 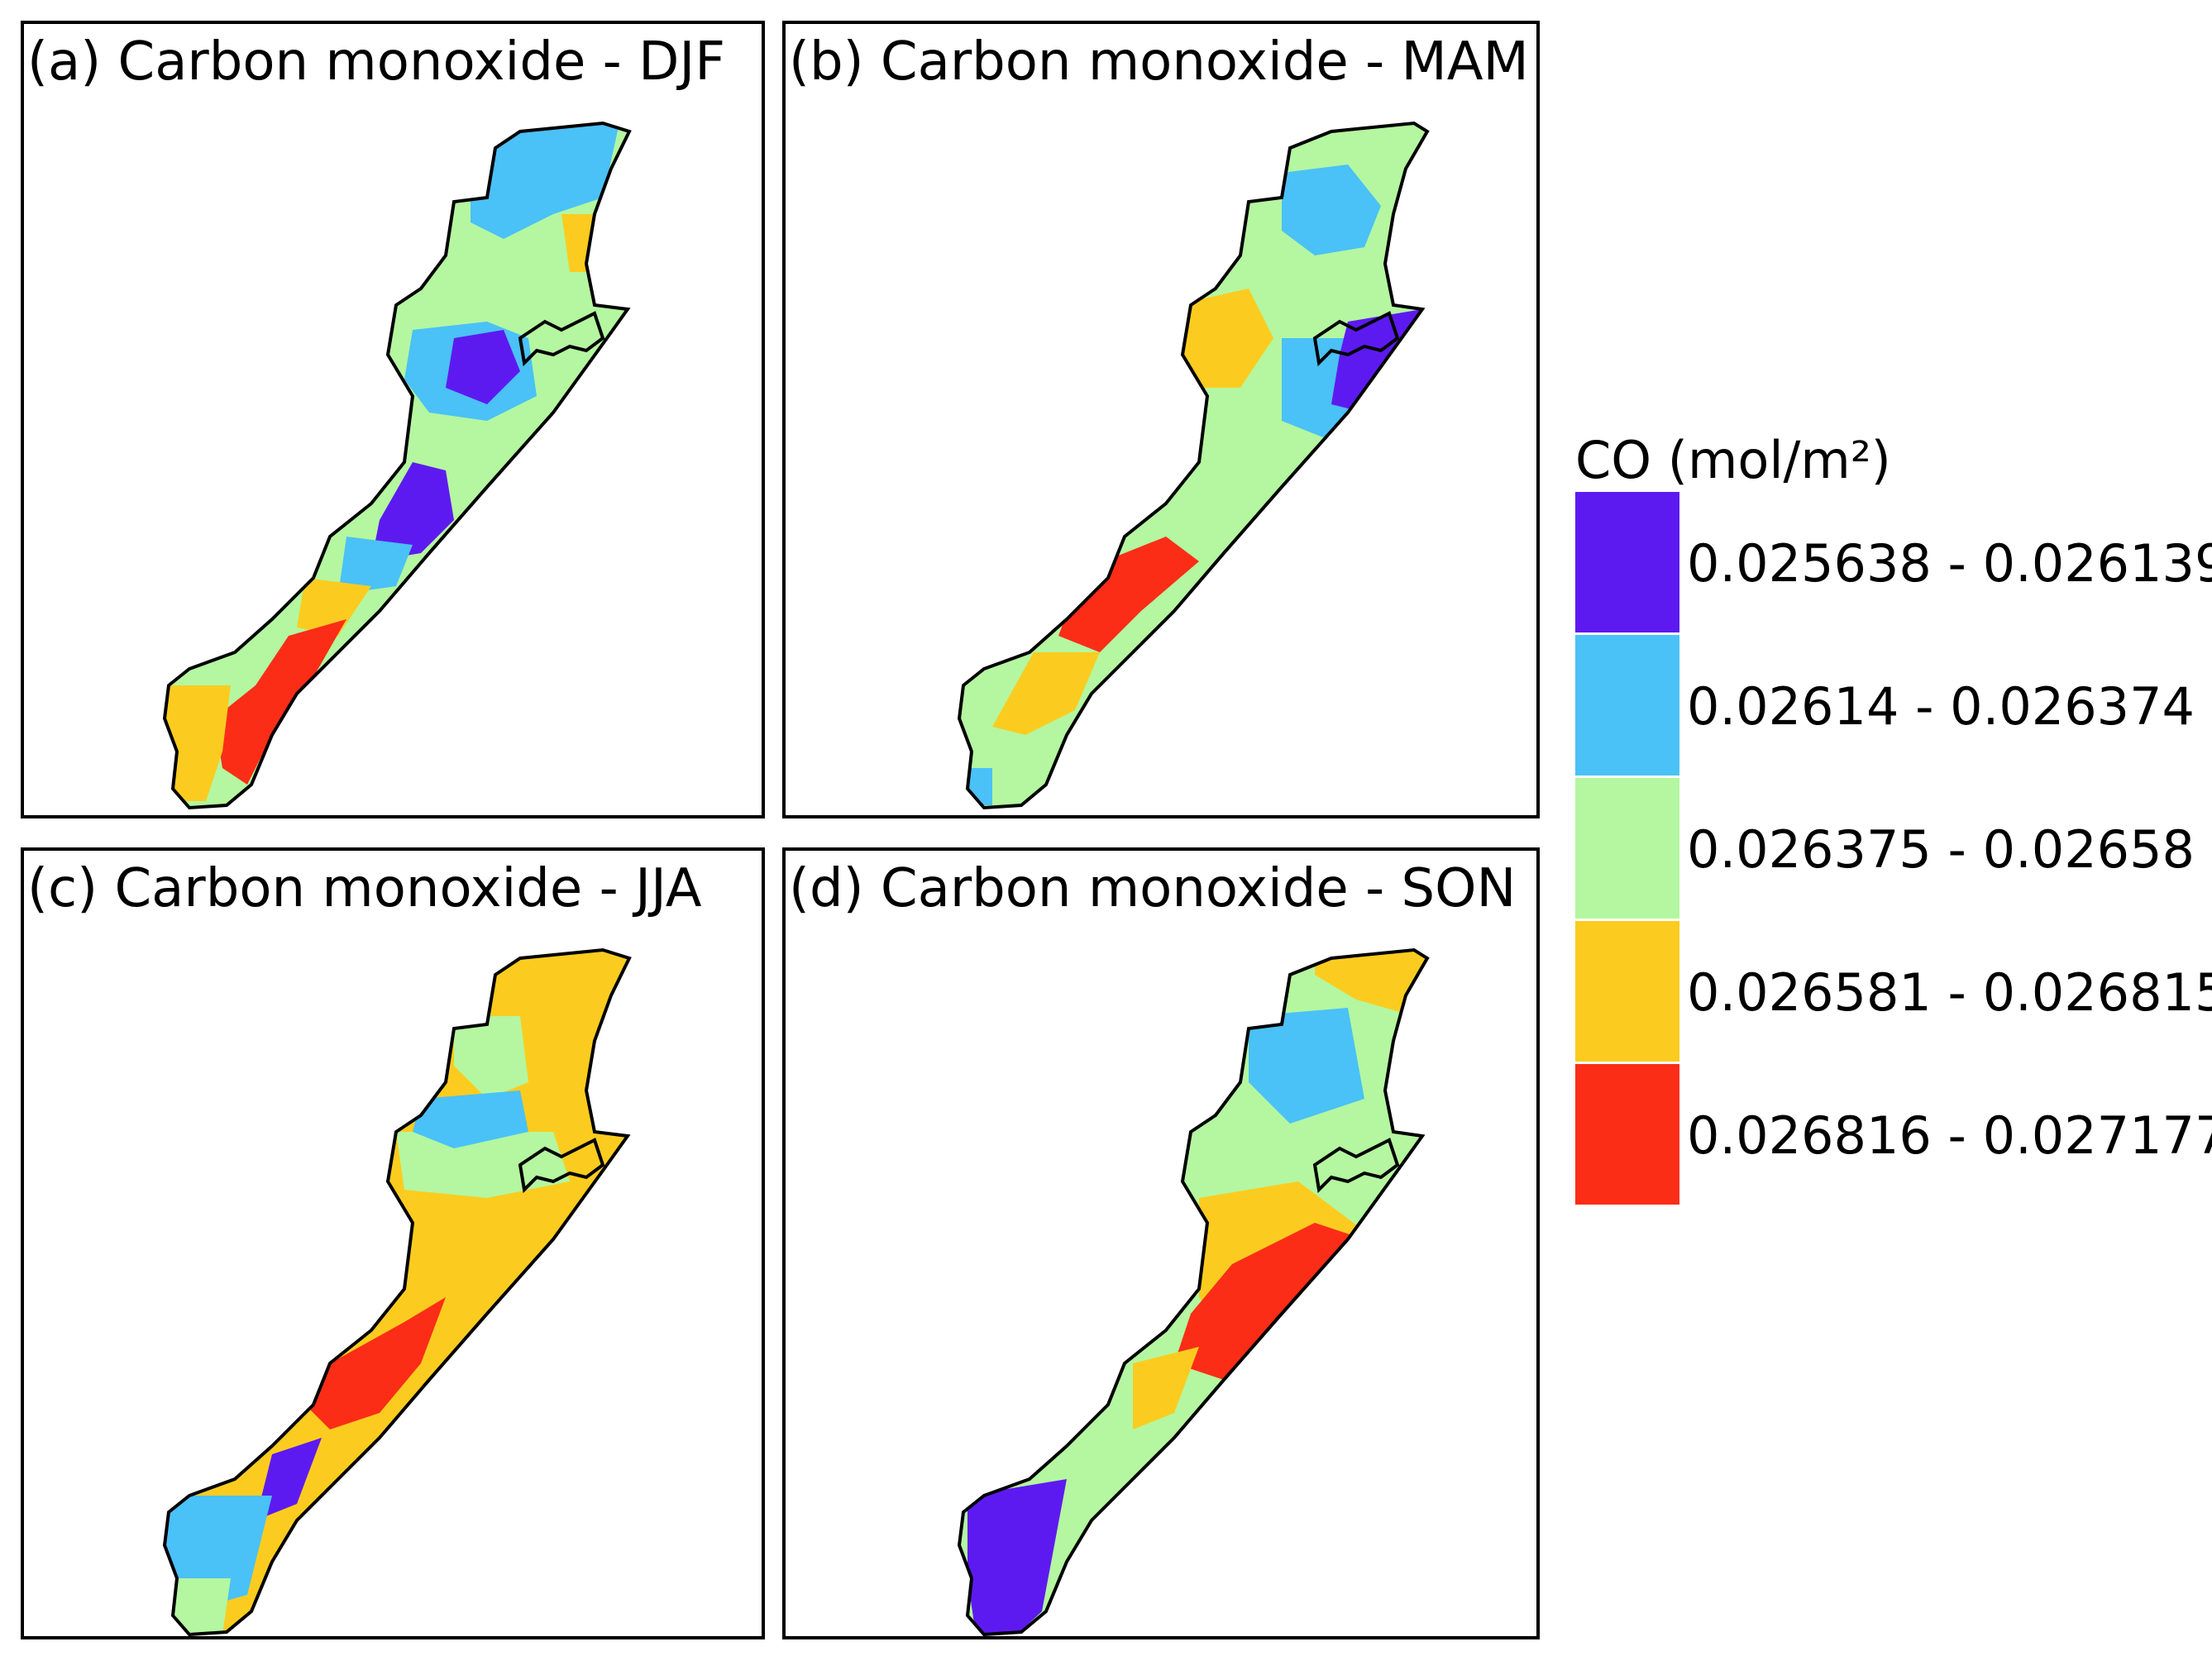 I want to click on region-outline-b, so click(x=1194, y=465).